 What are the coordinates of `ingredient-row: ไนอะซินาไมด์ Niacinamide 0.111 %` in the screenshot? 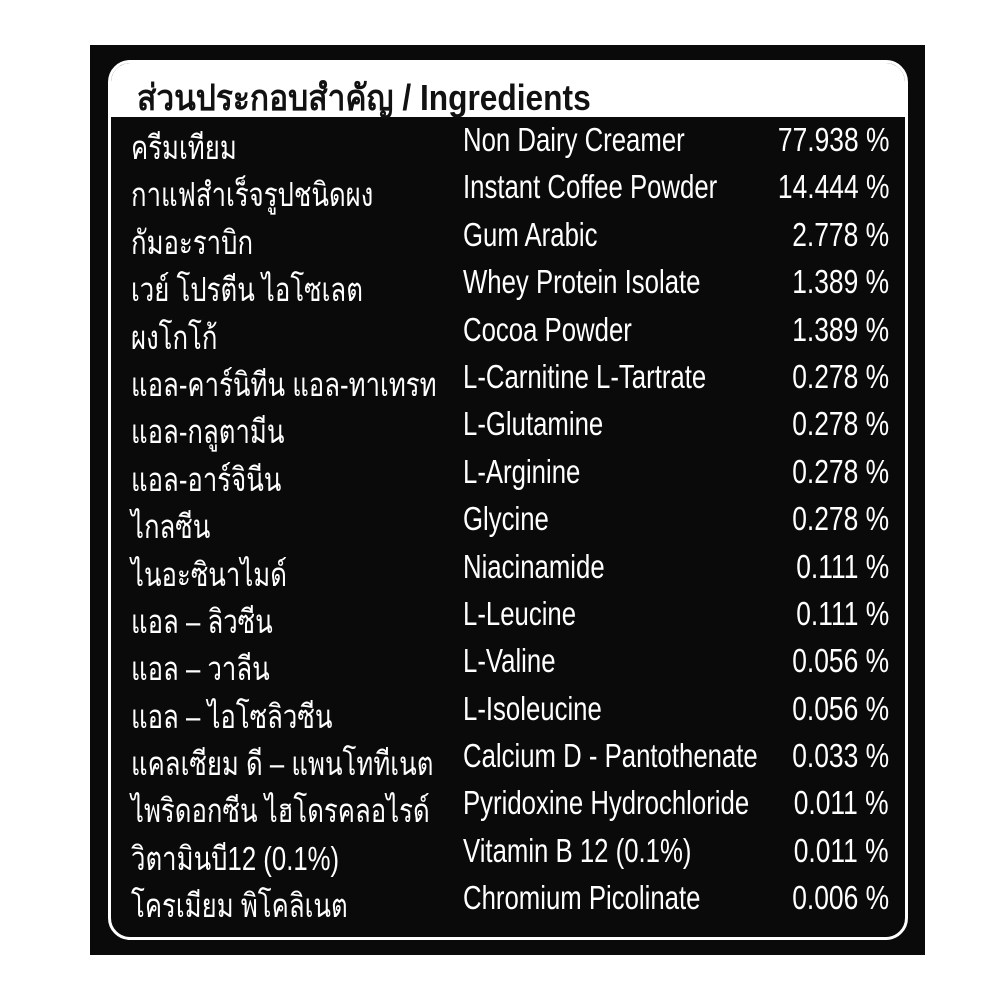 It's located at (508, 568).